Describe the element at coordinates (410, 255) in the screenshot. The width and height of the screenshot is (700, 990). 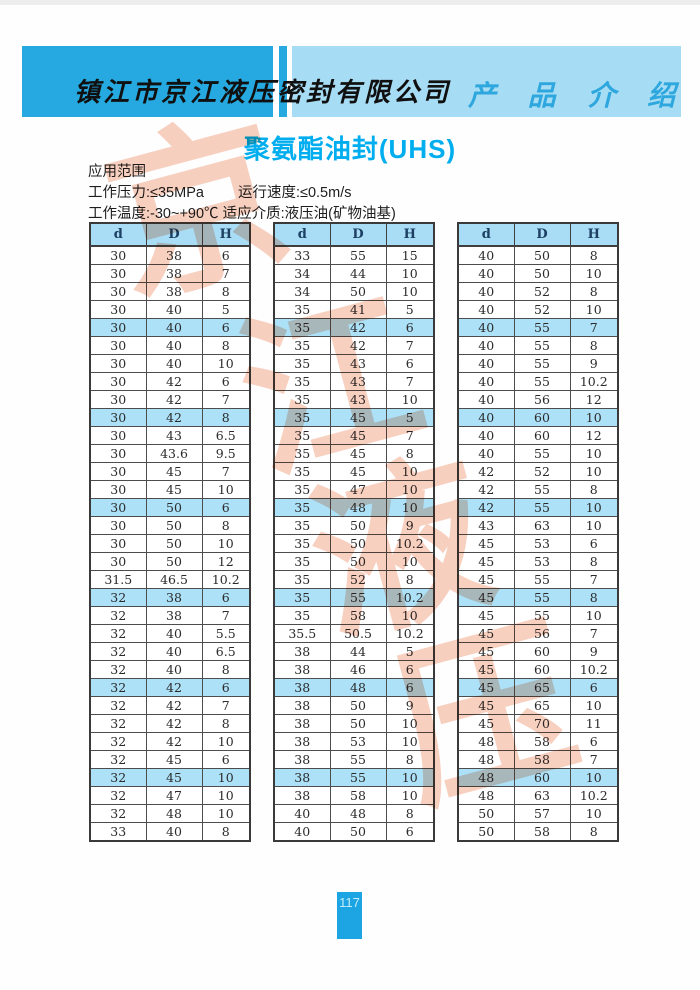
I see `table-cell: 15` at that location.